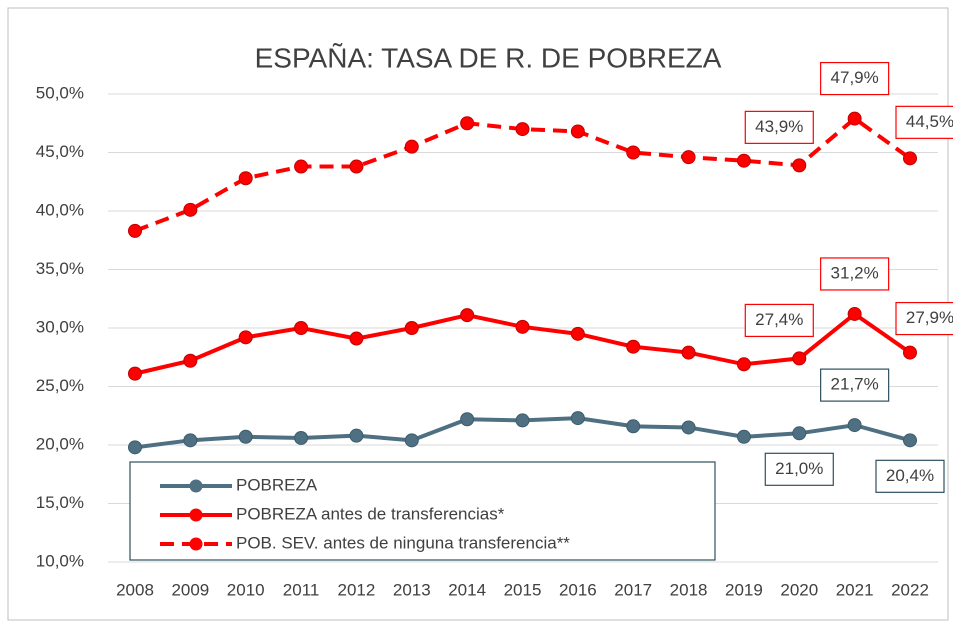 The height and width of the screenshot is (626, 953). I want to click on data-label: 27,4%, so click(779, 319).